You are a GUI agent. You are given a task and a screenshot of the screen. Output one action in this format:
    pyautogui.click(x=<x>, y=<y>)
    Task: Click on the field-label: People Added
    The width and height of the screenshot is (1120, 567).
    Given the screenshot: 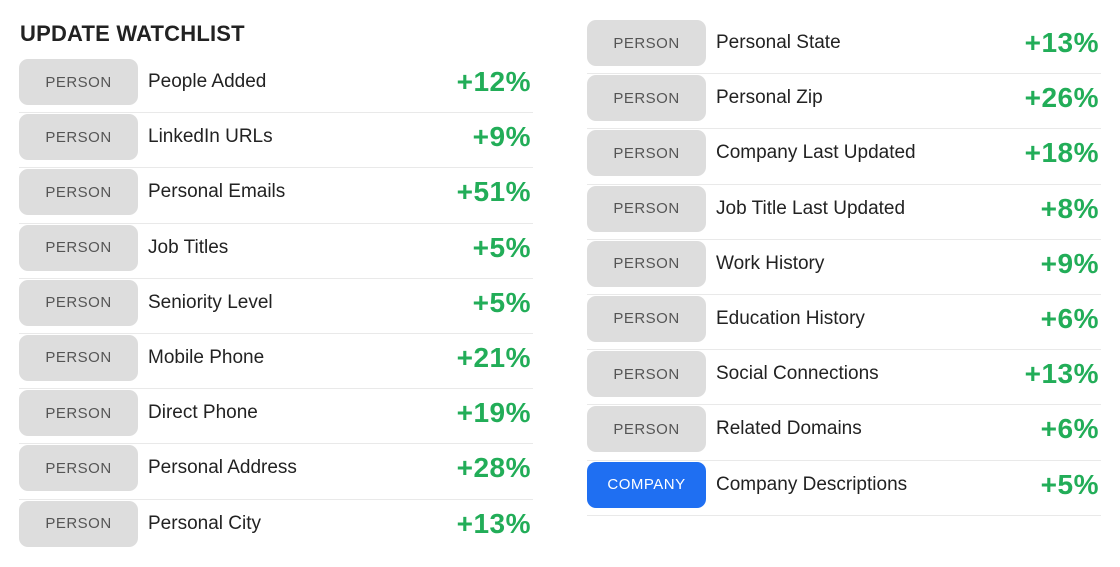 What is the action you would take?
    pyautogui.click(x=207, y=81)
    